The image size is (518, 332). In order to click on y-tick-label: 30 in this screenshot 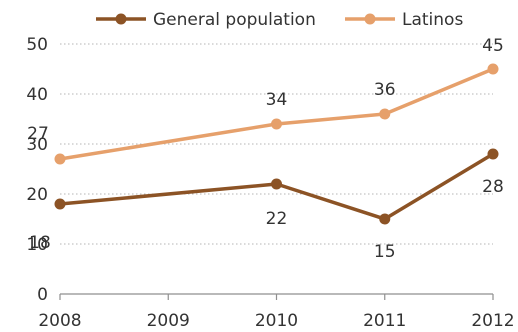, I will do `click(37, 145)`.